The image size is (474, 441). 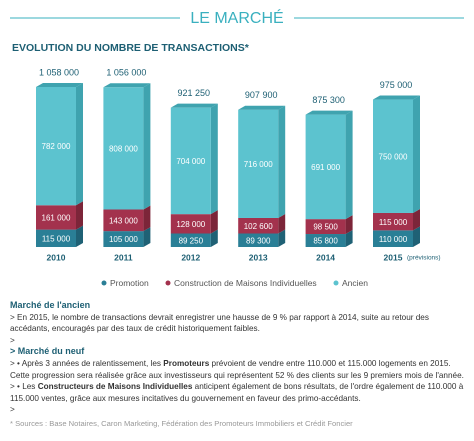 What do you see at coordinates (186, 363) in the screenshot?
I see `text-run: Promoteurs` at bounding box center [186, 363].